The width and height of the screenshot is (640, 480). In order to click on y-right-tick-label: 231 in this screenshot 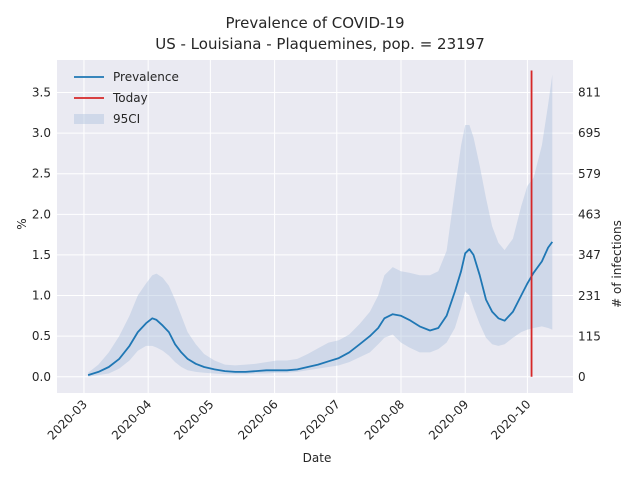, I will do `click(589, 296)`.